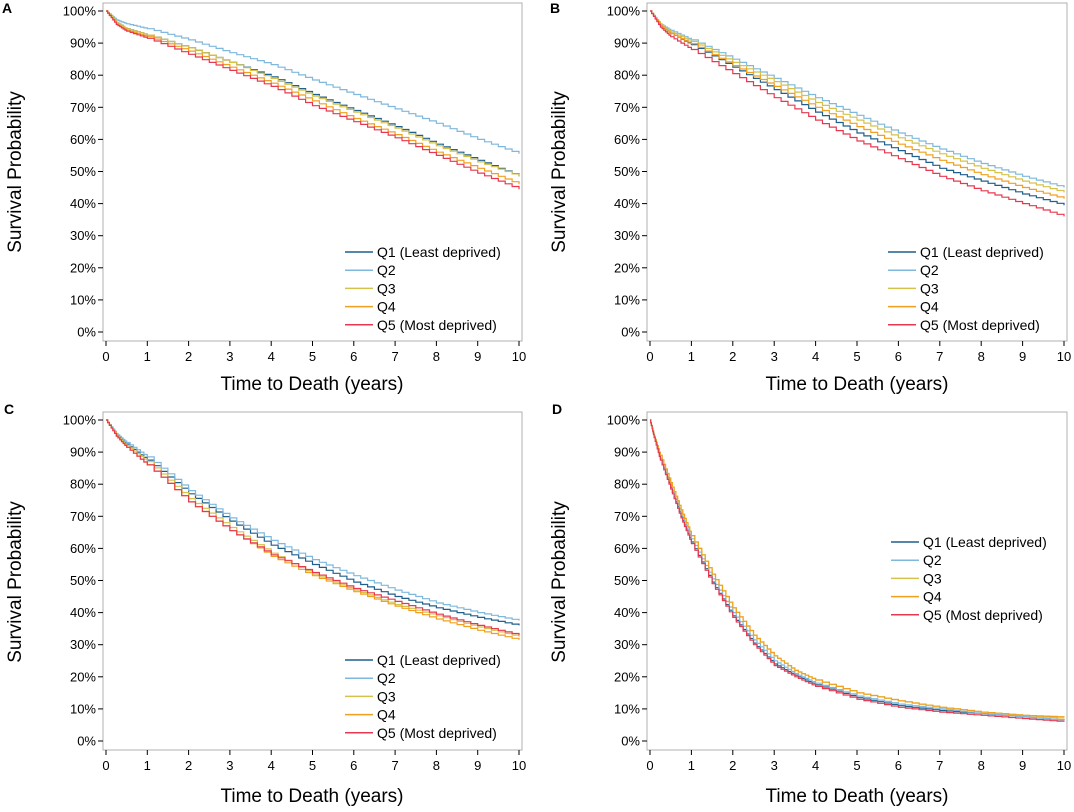 This screenshot has width=1074, height=812. I want to click on panel-letter: D, so click(557, 409).